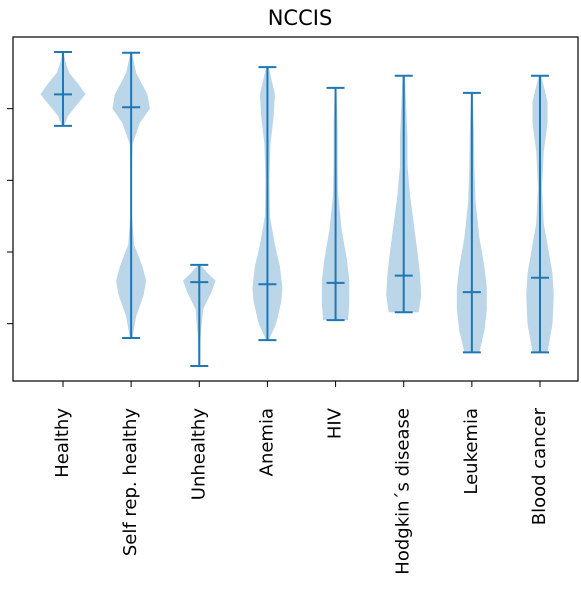  What do you see at coordinates (539, 466) in the screenshot?
I see `x-tick-label: Blood cancer` at bounding box center [539, 466].